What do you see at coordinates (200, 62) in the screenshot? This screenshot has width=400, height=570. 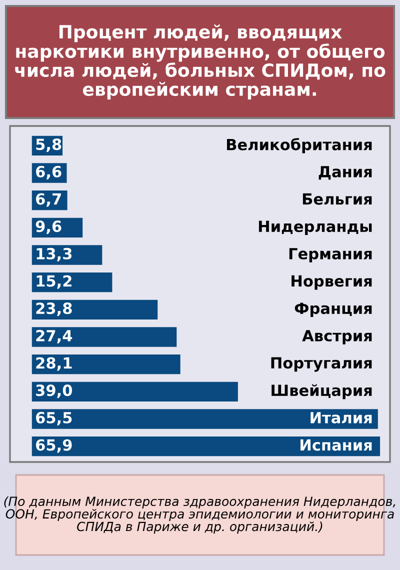 I see `chart-title: Процент людей, вводящих наркотики внутривенно, от общего числа людей, больных СПИДом, по европейским странам.` at bounding box center [200, 62].